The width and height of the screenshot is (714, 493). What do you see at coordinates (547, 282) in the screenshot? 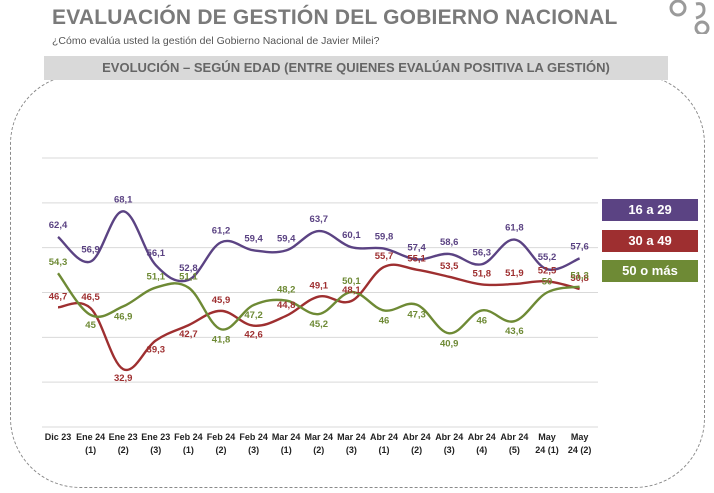
I see `data-label: 50` at bounding box center [547, 282].